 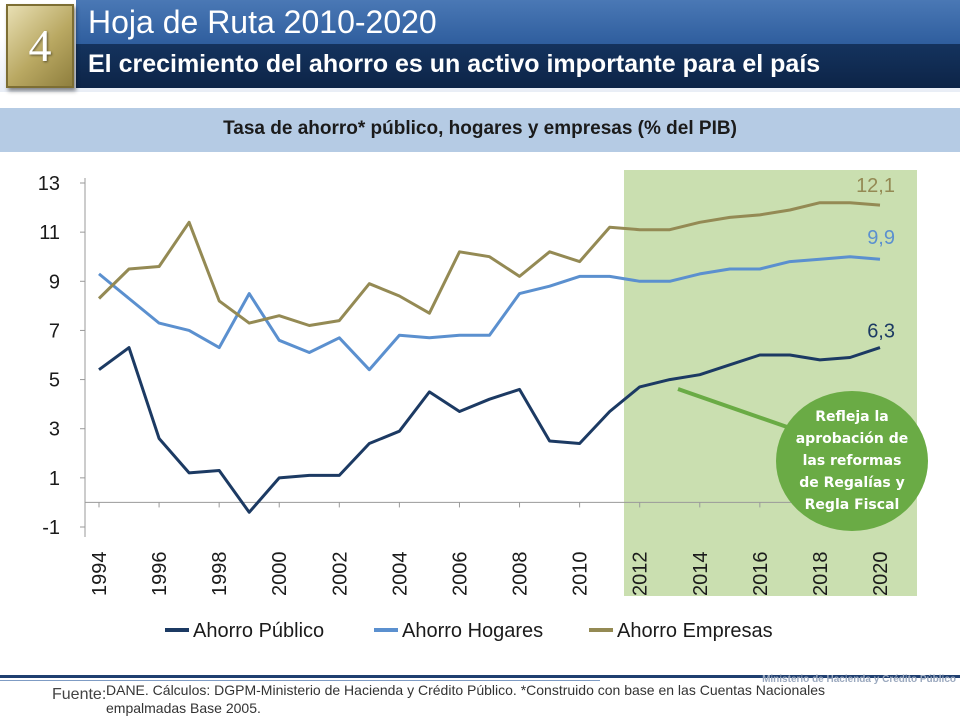 I want to click on legend-label: Ahorro Público, so click(x=258, y=631).